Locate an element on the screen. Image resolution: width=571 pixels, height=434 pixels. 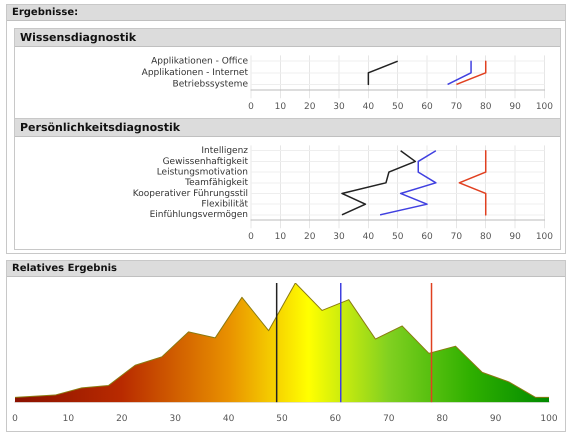
text: Persönlichkeitsdiagnostik is located at coordinates (287, 128).